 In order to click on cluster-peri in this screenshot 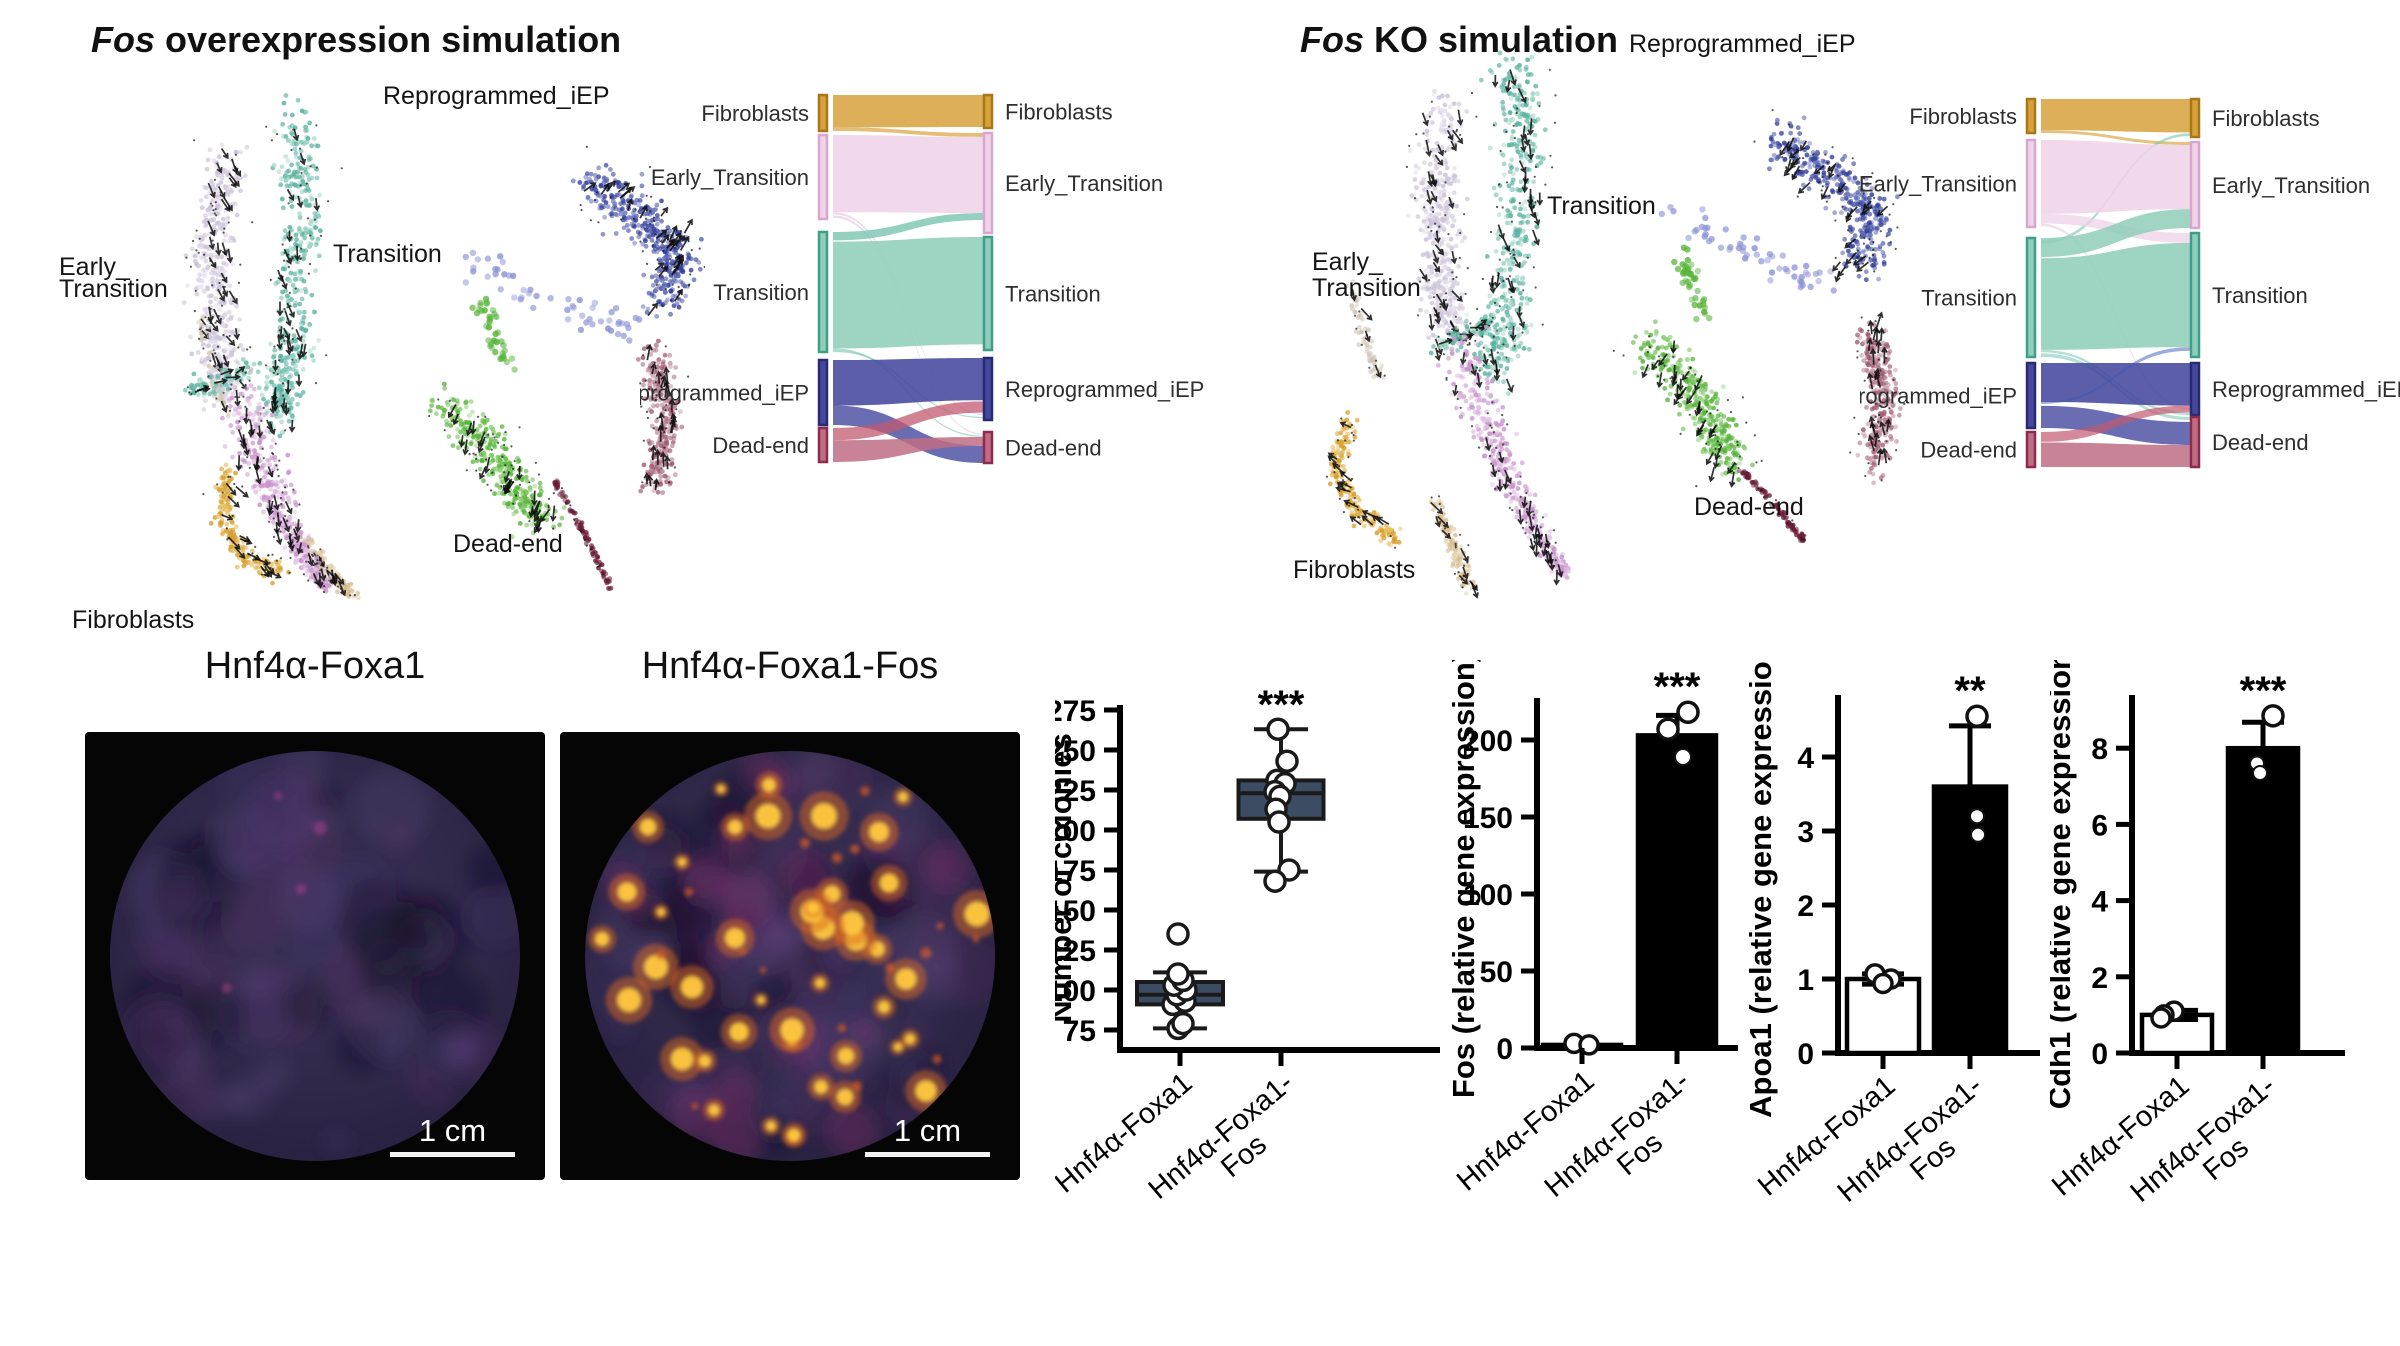, I will do `click(1747, 249)`.